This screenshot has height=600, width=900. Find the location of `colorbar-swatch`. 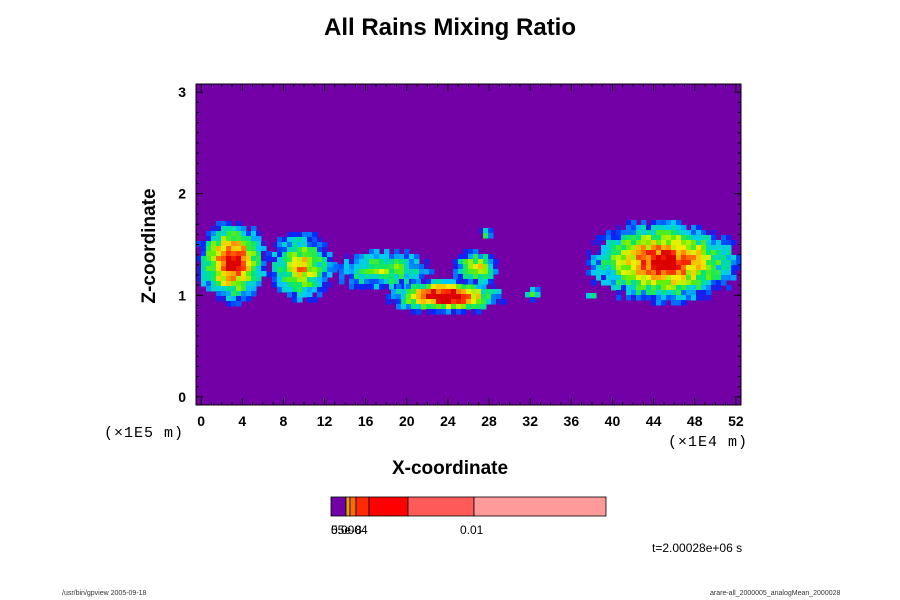

colorbar-swatch is located at coordinates (441, 506).